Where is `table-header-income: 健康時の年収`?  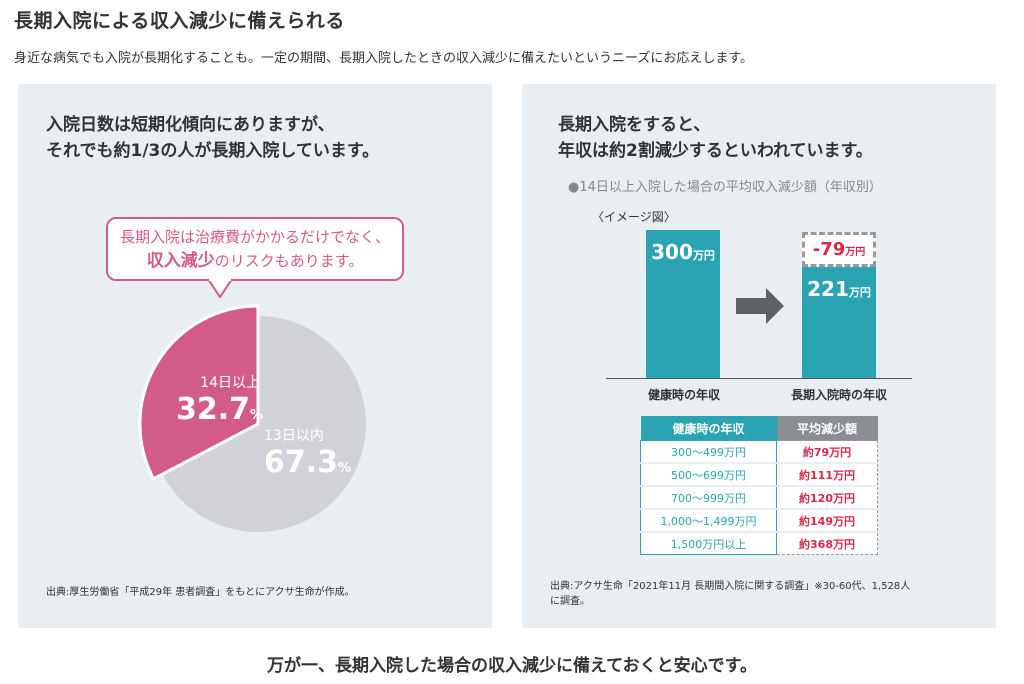
table-header-income: 健康時の年収 is located at coordinates (708, 428).